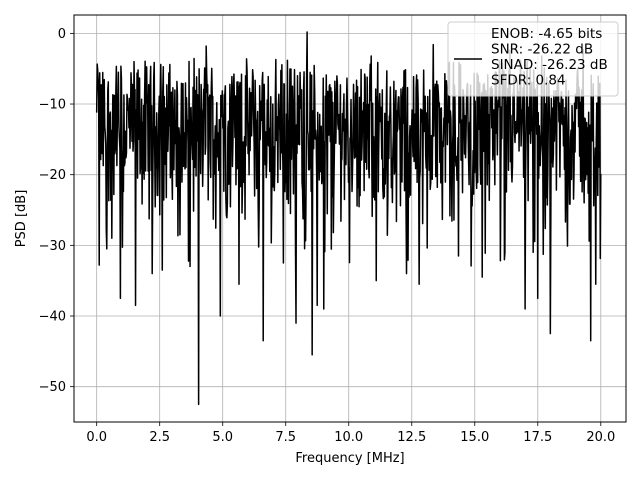  What do you see at coordinates (285, 437) in the screenshot?
I see `x-tick-label: 7.5` at bounding box center [285, 437].